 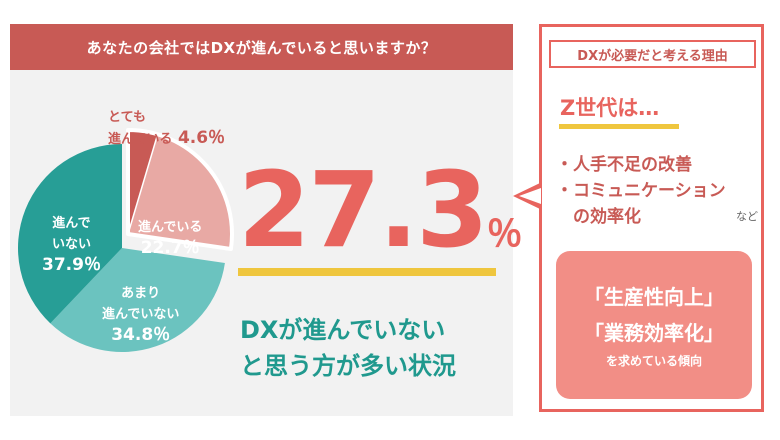 I want to click on goal-line: 「生産性向上」, so click(x=654, y=297).